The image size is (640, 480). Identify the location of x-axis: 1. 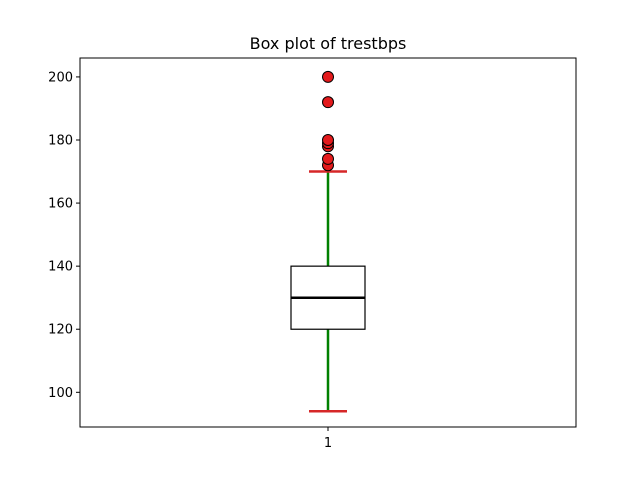
(328, 439).